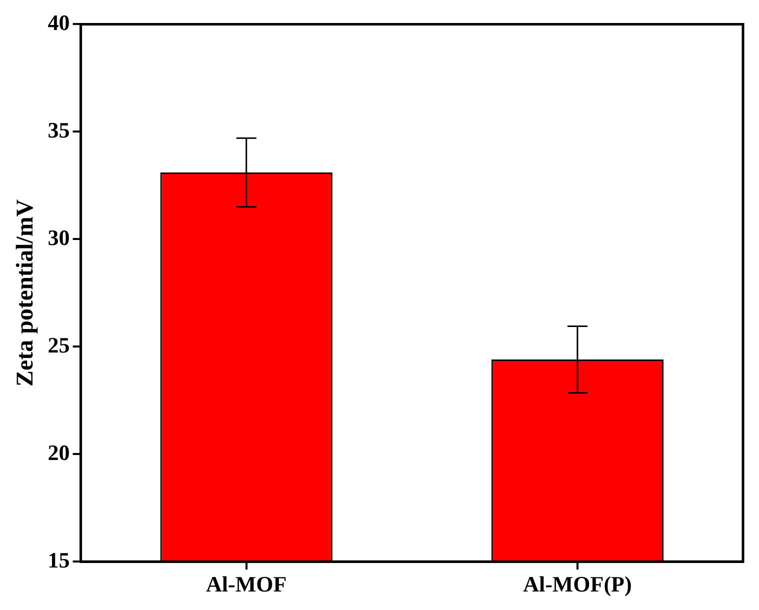  I want to click on y-tick-label: 20, so click(59, 452).